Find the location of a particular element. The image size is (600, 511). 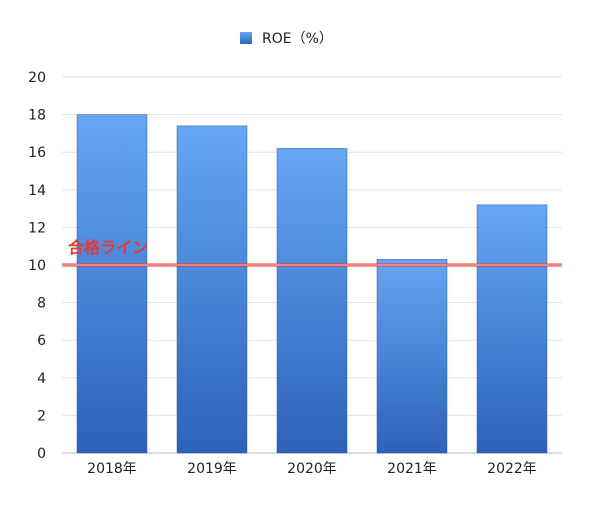

x-category-label: 2022年 is located at coordinates (512, 469).